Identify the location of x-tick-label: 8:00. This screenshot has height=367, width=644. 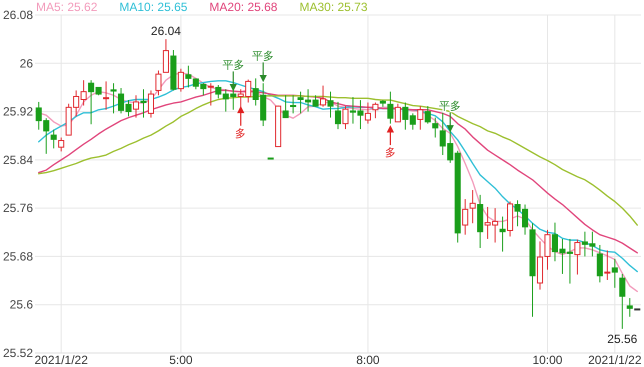
(368, 360).